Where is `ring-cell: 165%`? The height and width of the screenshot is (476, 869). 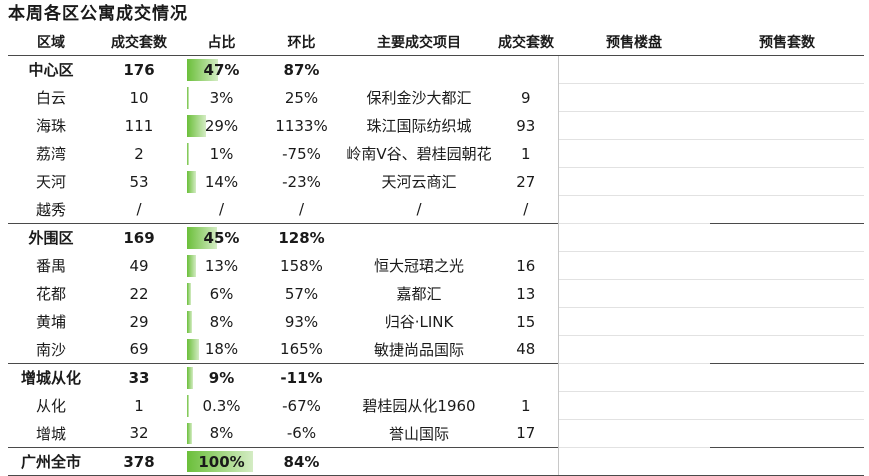
ring-cell: 165% is located at coordinates (301, 349).